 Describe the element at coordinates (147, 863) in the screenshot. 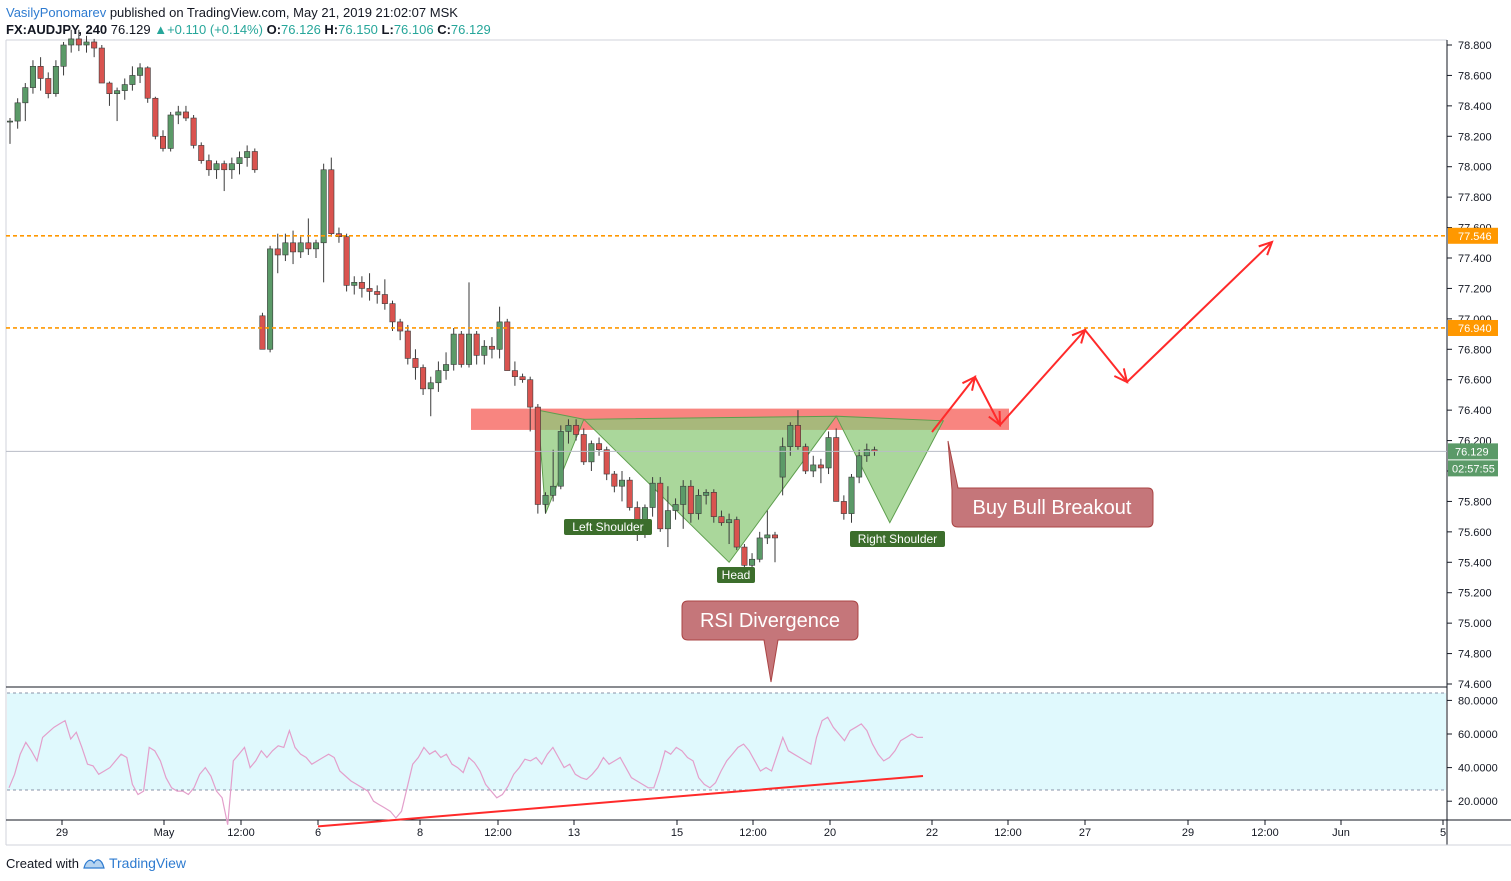

I see `tradingview-brand: TradingView` at that location.